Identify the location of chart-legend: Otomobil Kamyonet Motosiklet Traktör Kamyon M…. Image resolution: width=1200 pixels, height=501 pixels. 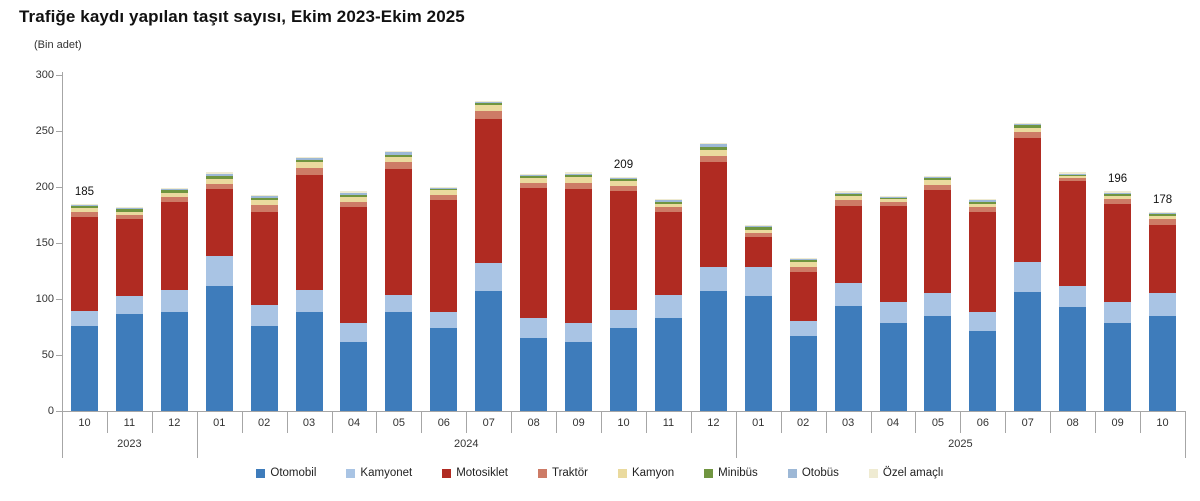
(600, 473).